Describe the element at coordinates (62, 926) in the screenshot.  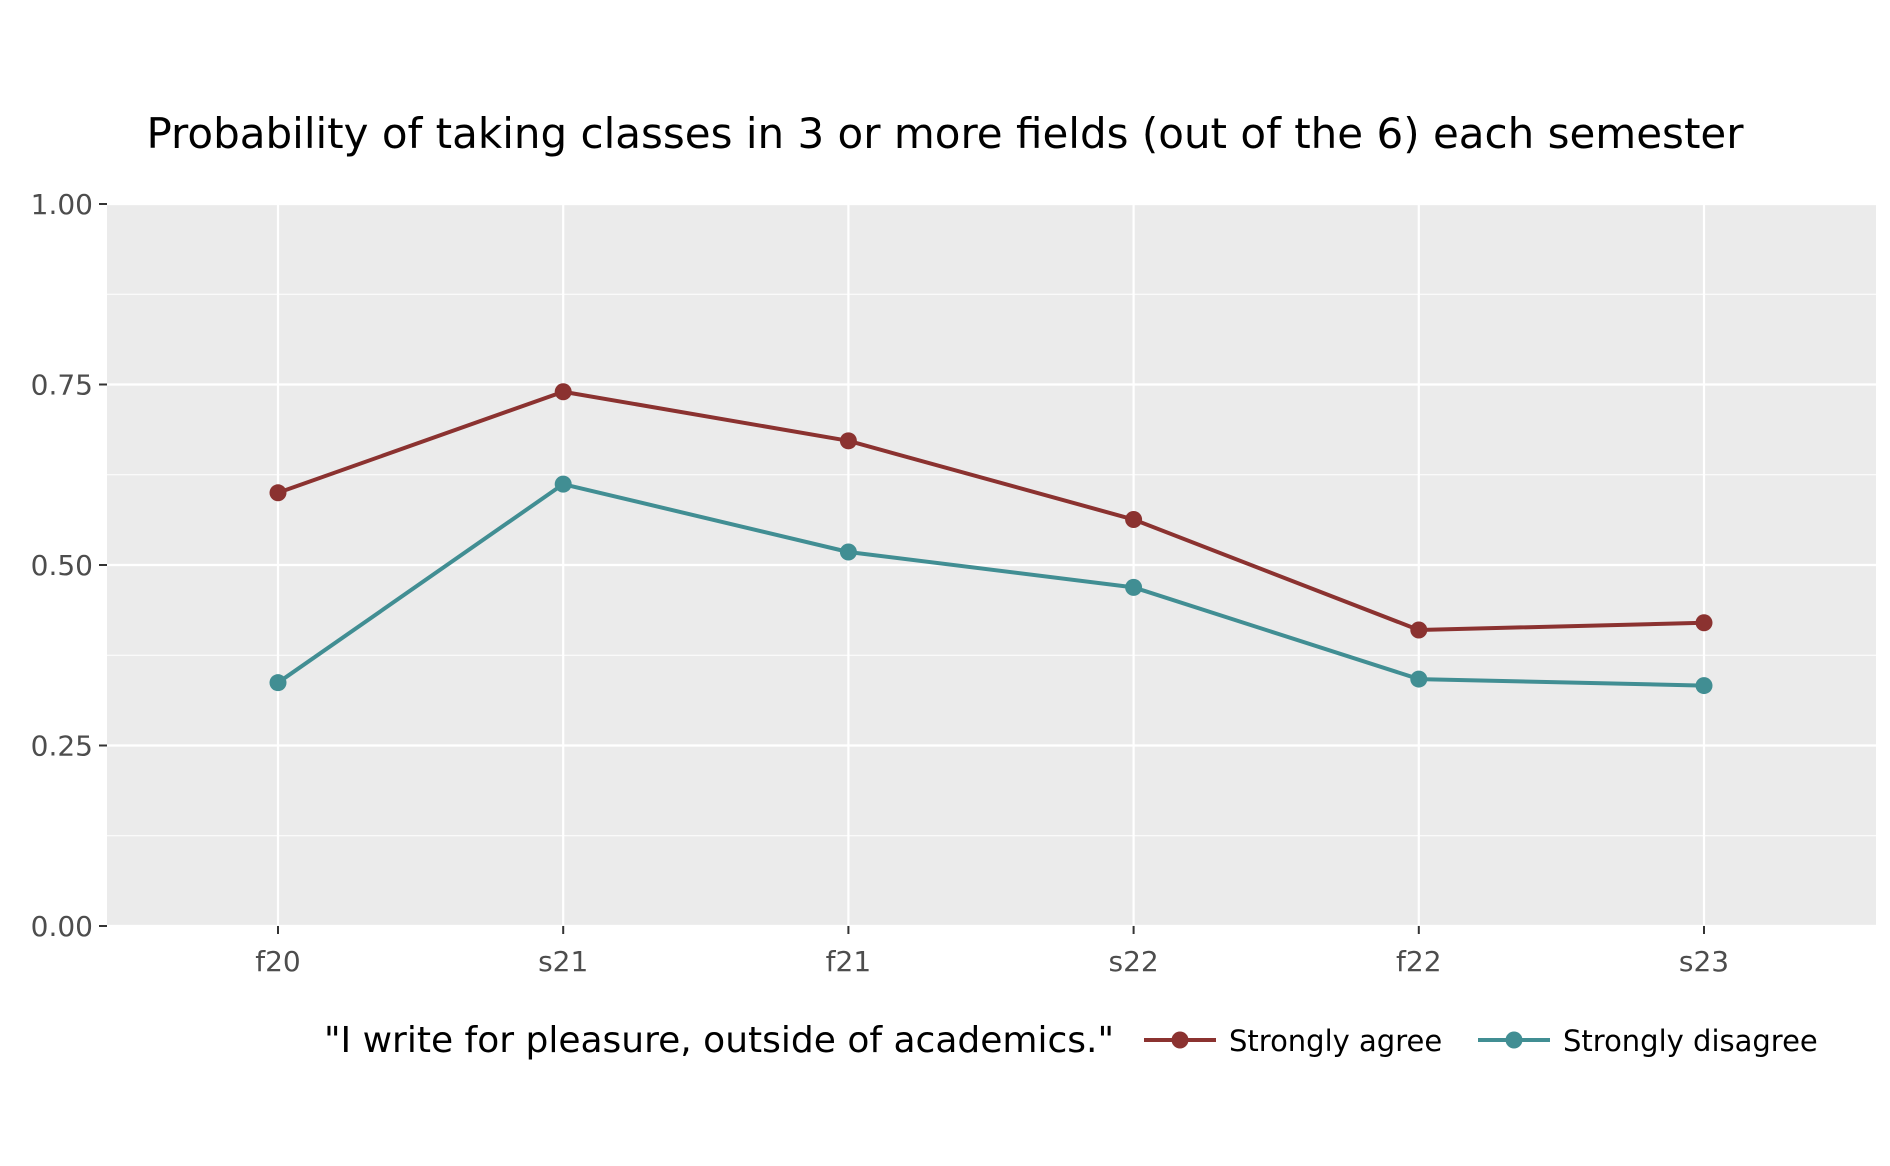
I see `y-tick-label: 0.00` at that location.